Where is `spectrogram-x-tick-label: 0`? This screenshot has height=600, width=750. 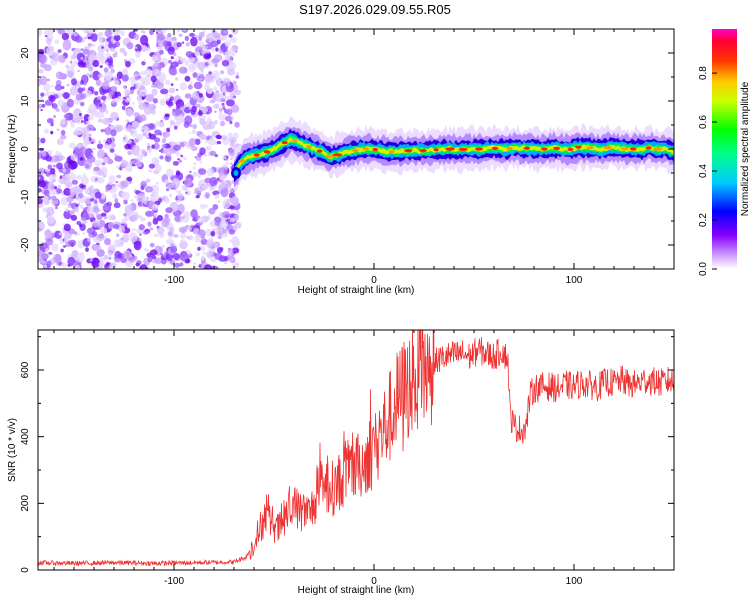
spectrogram-x-tick-label: 0 is located at coordinates (374, 280).